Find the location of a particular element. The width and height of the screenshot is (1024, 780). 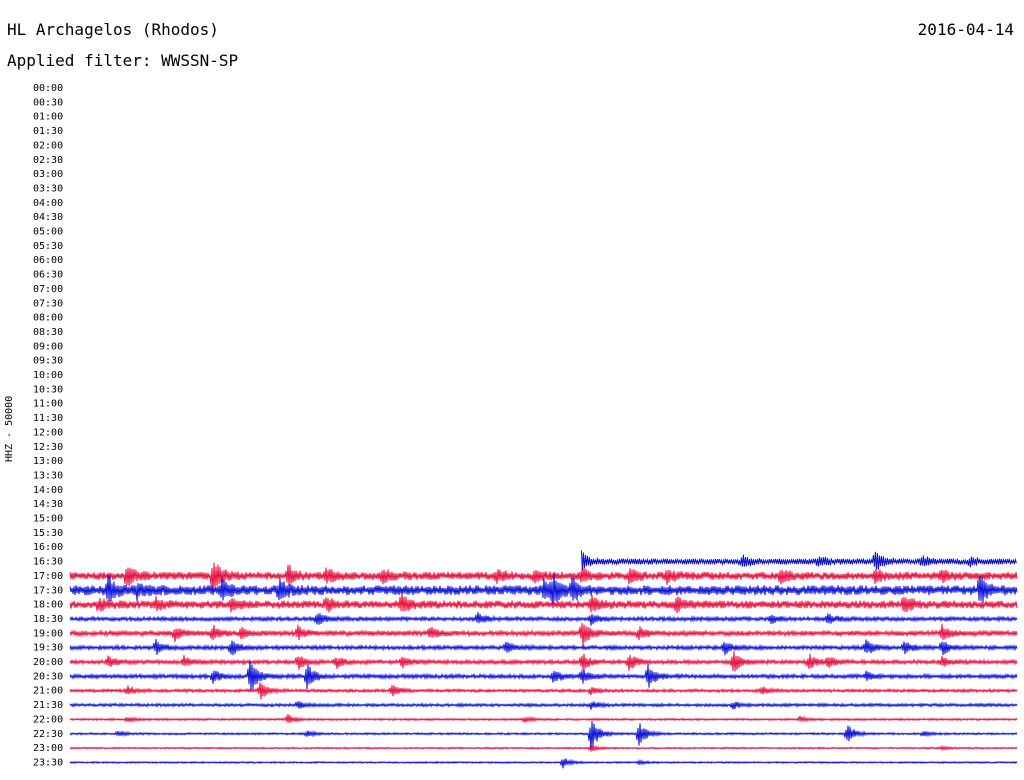

time-label-0130: 01:30 is located at coordinates (48, 131).